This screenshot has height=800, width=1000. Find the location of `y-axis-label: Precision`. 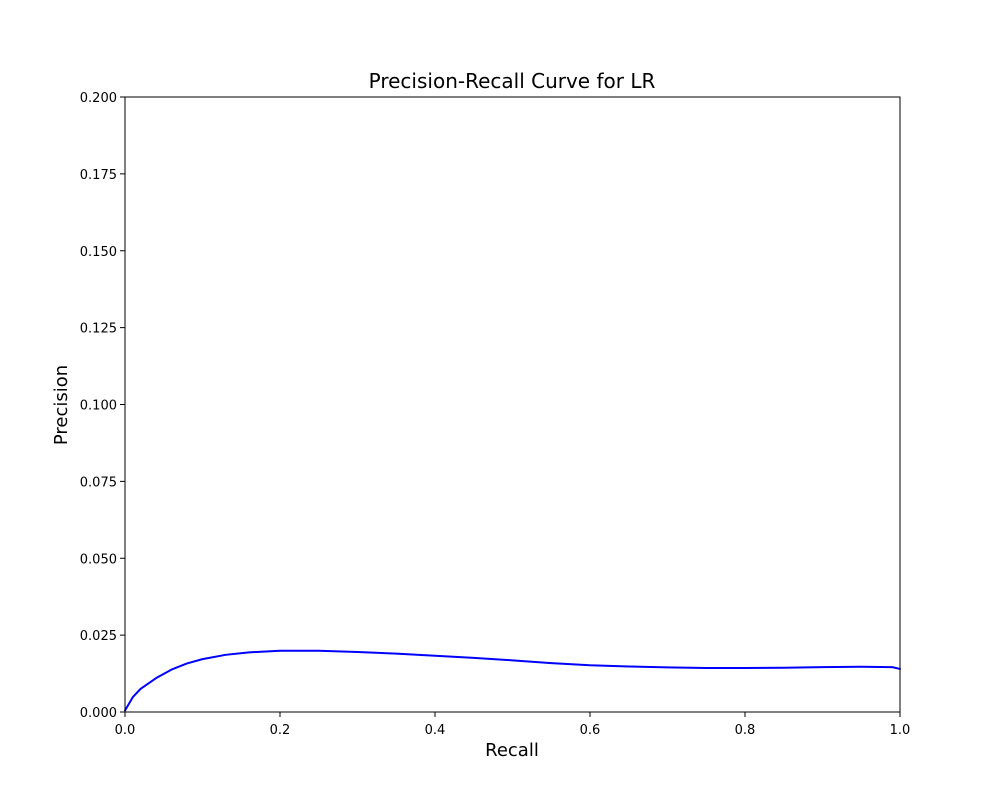

y-axis-label: Precision is located at coordinates (61, 405).